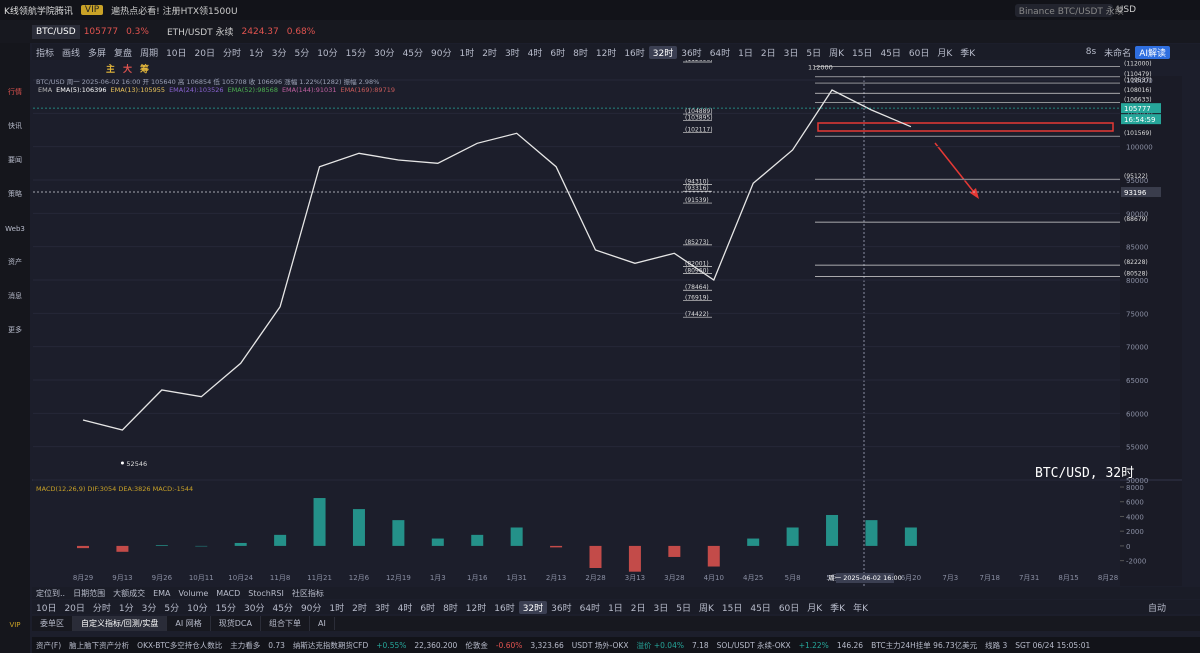 The height and width of the screenshot is (653, 1200). What do you see at coordinates (405, 608) in the screenshot?
I see `timeframe-item: 4时` at bounding box center [405, 608].